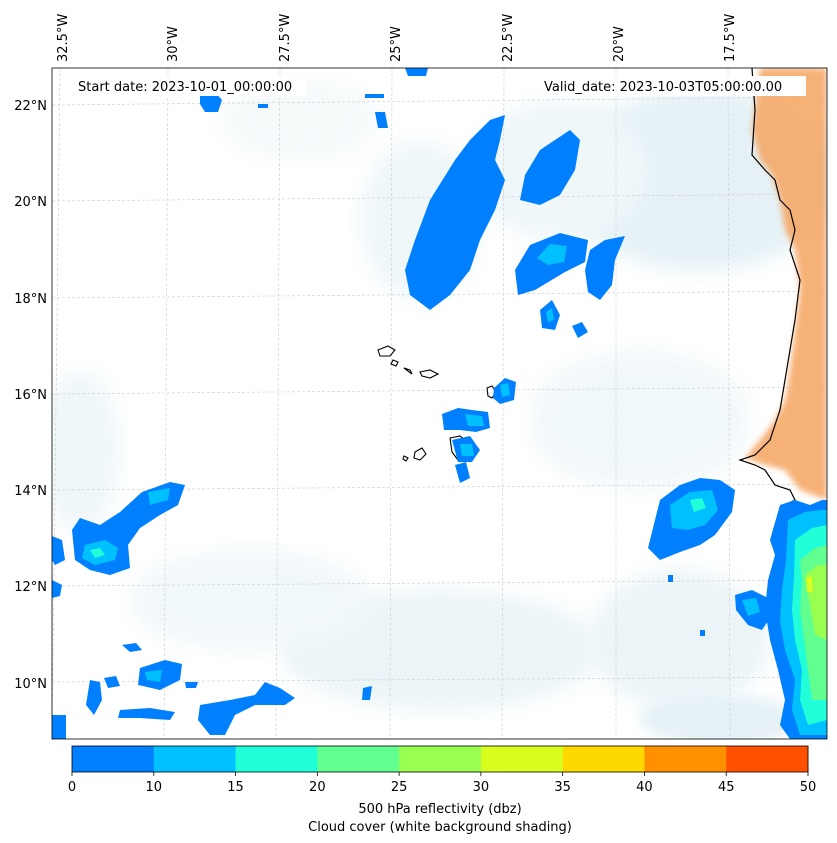  What do you see at coordinates (562, 787) in the screenshot?
I see `colorbar-tick-label: 35` at bounding box center [562, 787].